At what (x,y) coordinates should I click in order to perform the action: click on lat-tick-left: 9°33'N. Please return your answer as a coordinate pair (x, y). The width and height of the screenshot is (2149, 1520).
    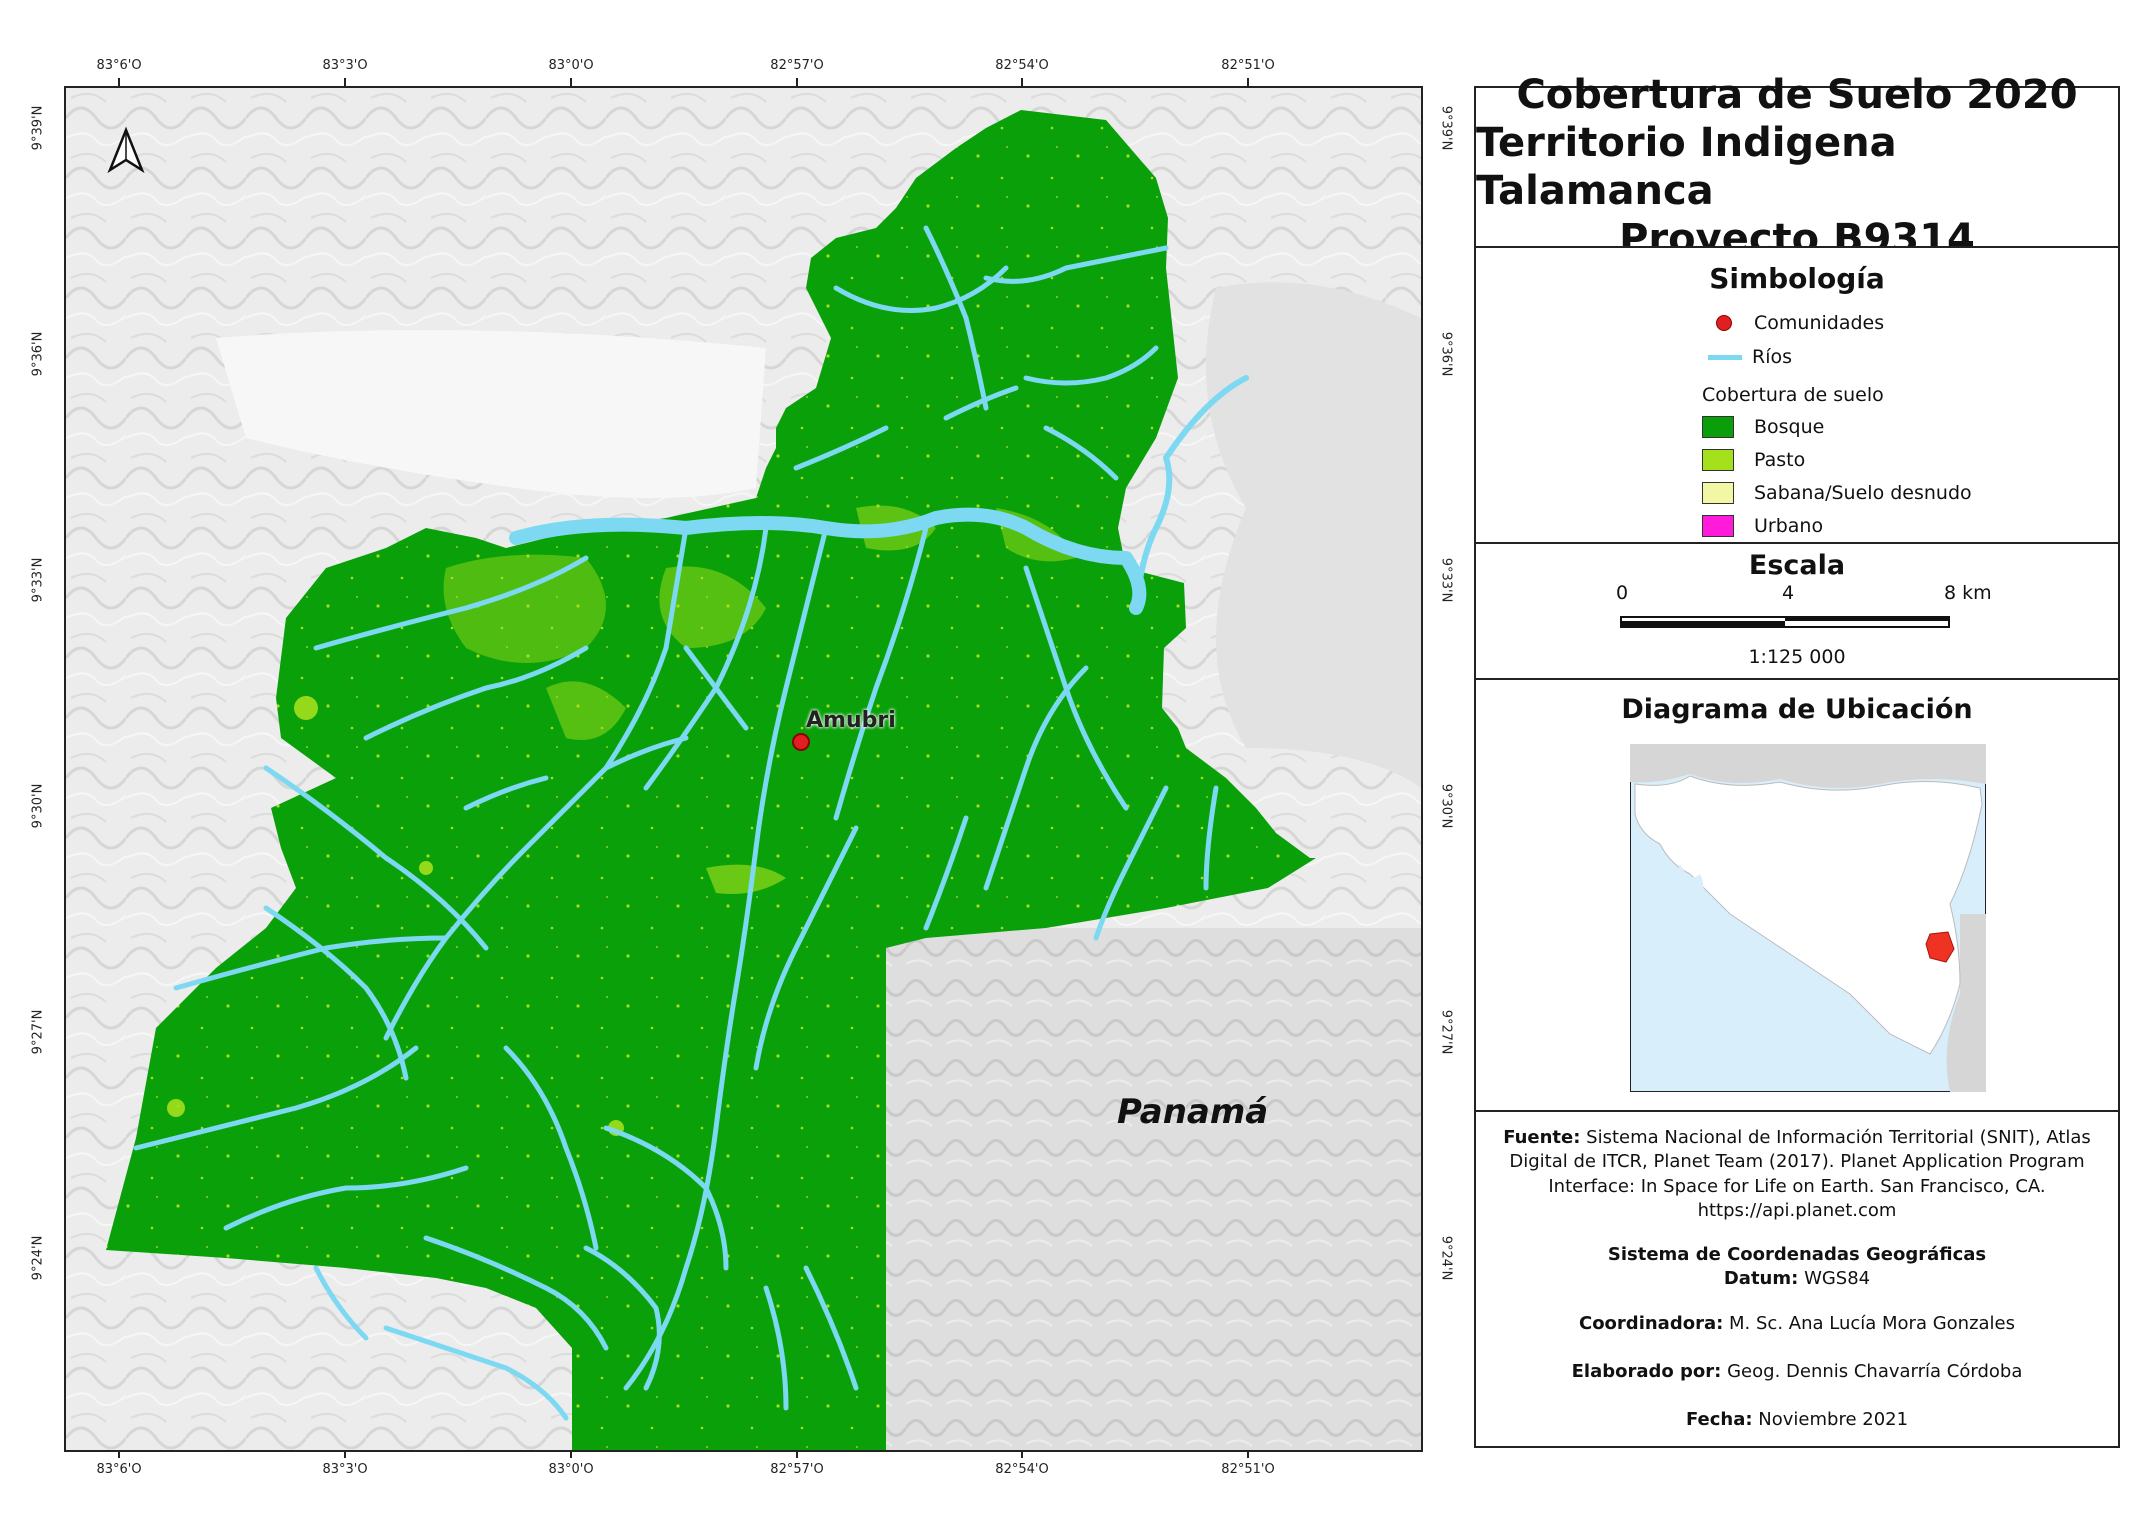
    Looking at the image, I should click on (38, 580).